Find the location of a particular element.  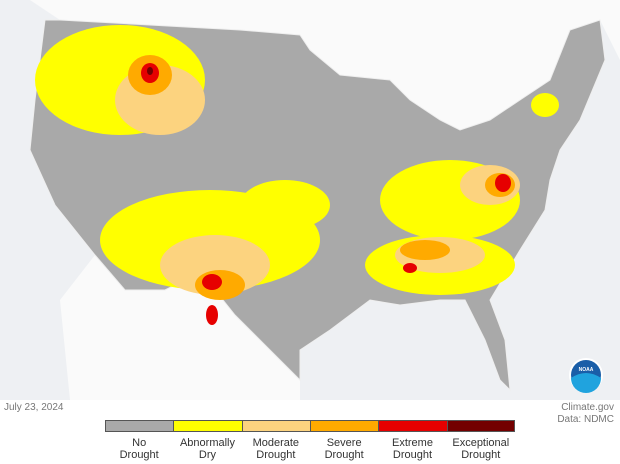

legend-item: Extreme Drought is located at coordinates (412, 440).